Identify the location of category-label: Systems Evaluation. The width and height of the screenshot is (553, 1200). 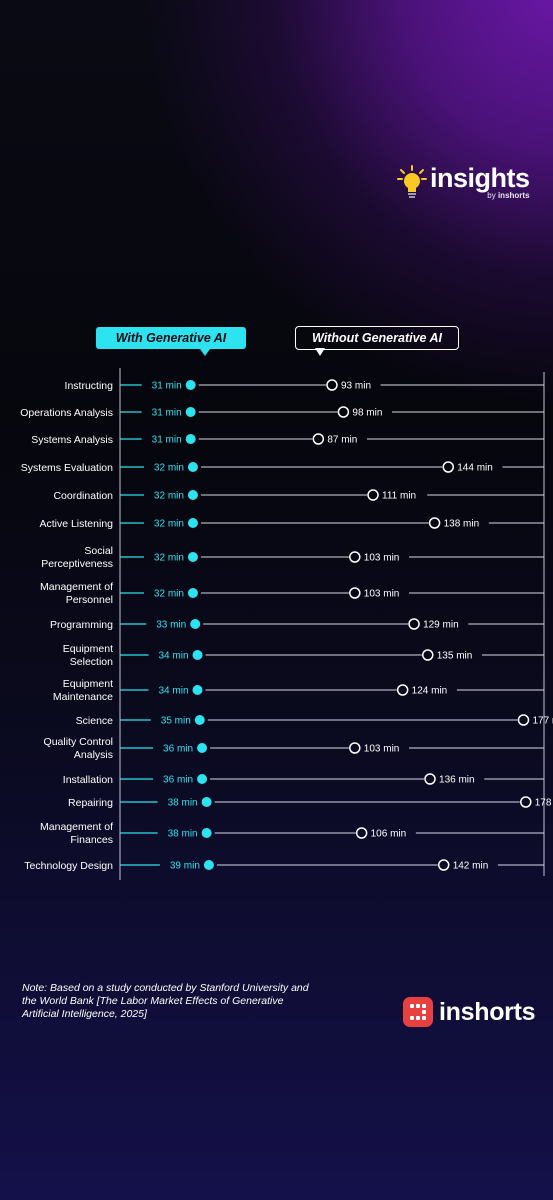
(67, 468).